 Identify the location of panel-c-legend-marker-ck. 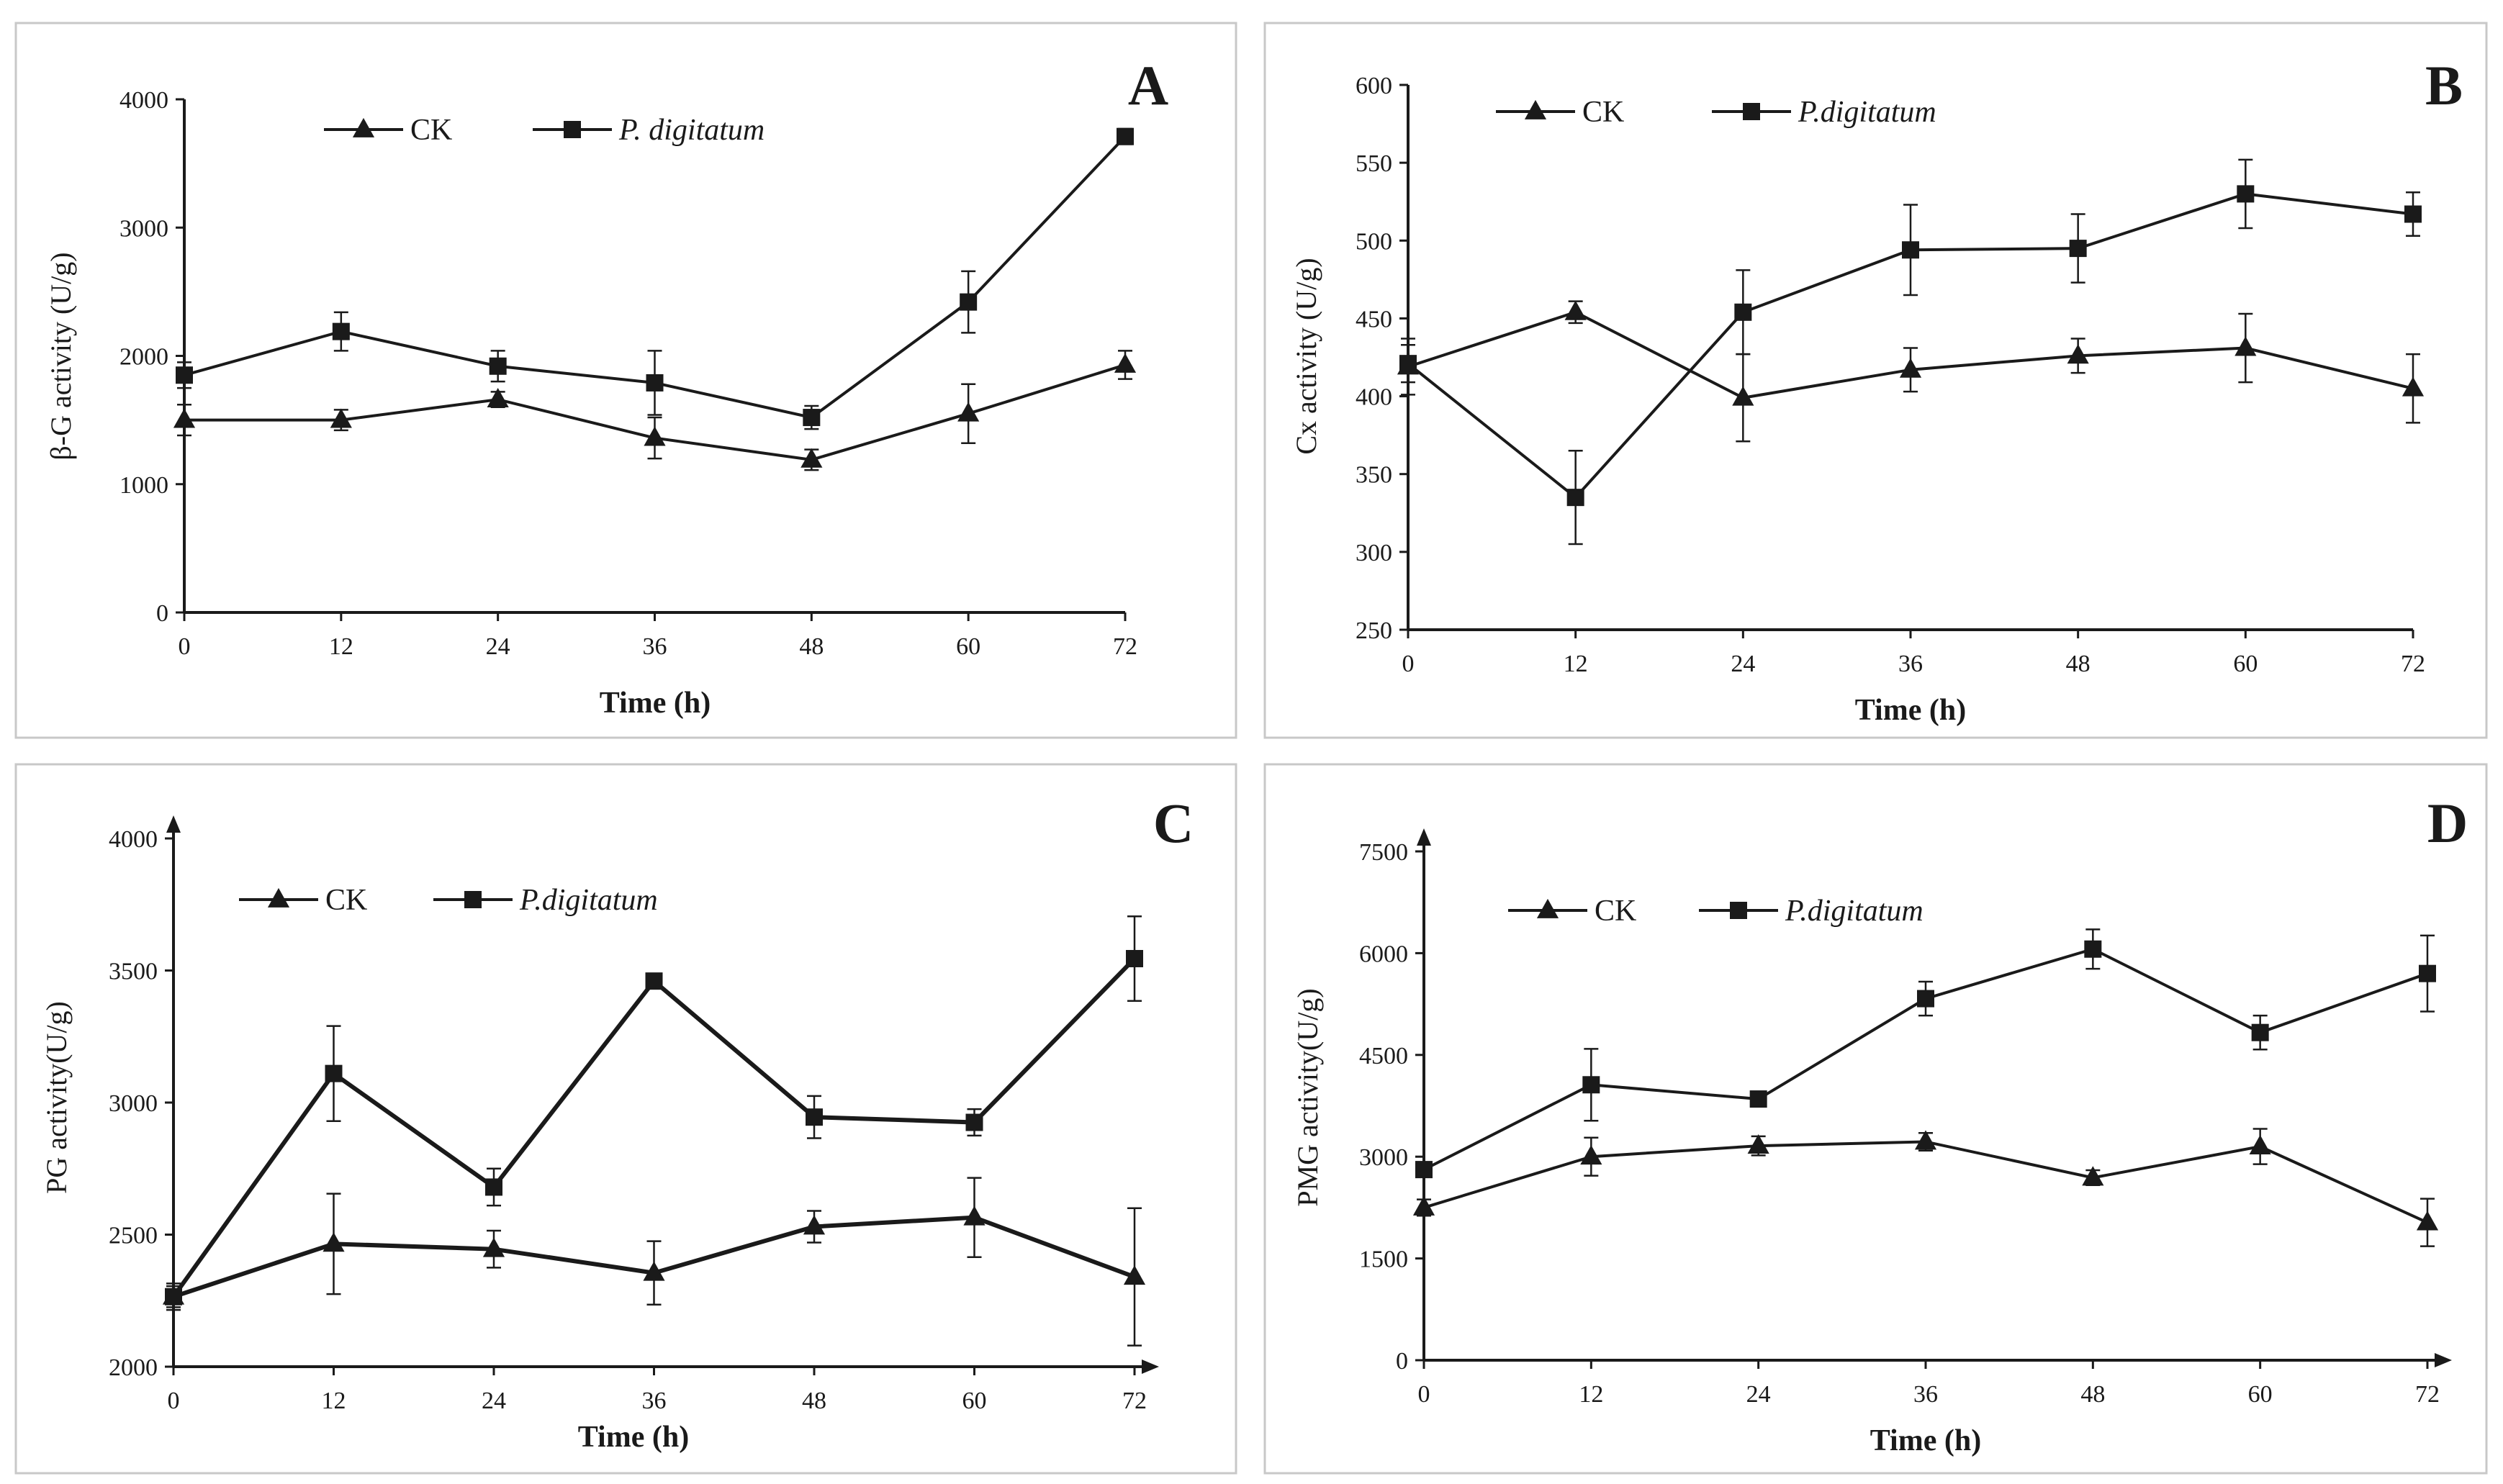
(278, 897).